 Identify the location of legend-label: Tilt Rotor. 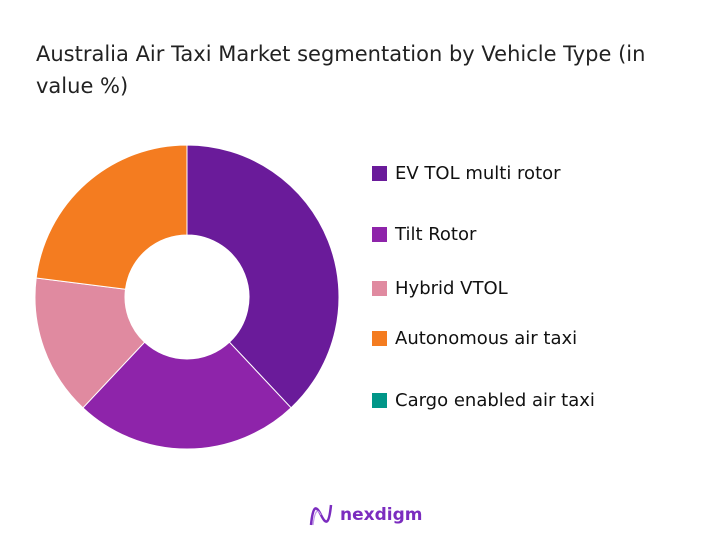
(436, 234).